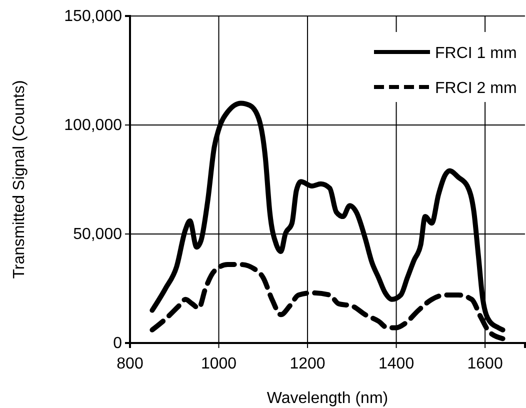 The height and width of the screenshot is (408, 526). What do you see at coordinates (308, 364) in the screenshot?
I see `x-tick-label: 1200` at bounding box center [308, 364].